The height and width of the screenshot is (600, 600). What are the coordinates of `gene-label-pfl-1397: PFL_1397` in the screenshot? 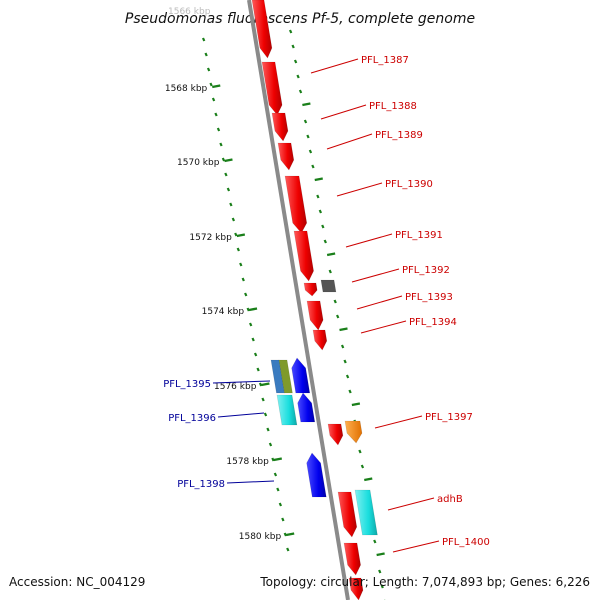 It's located at (449, 417).